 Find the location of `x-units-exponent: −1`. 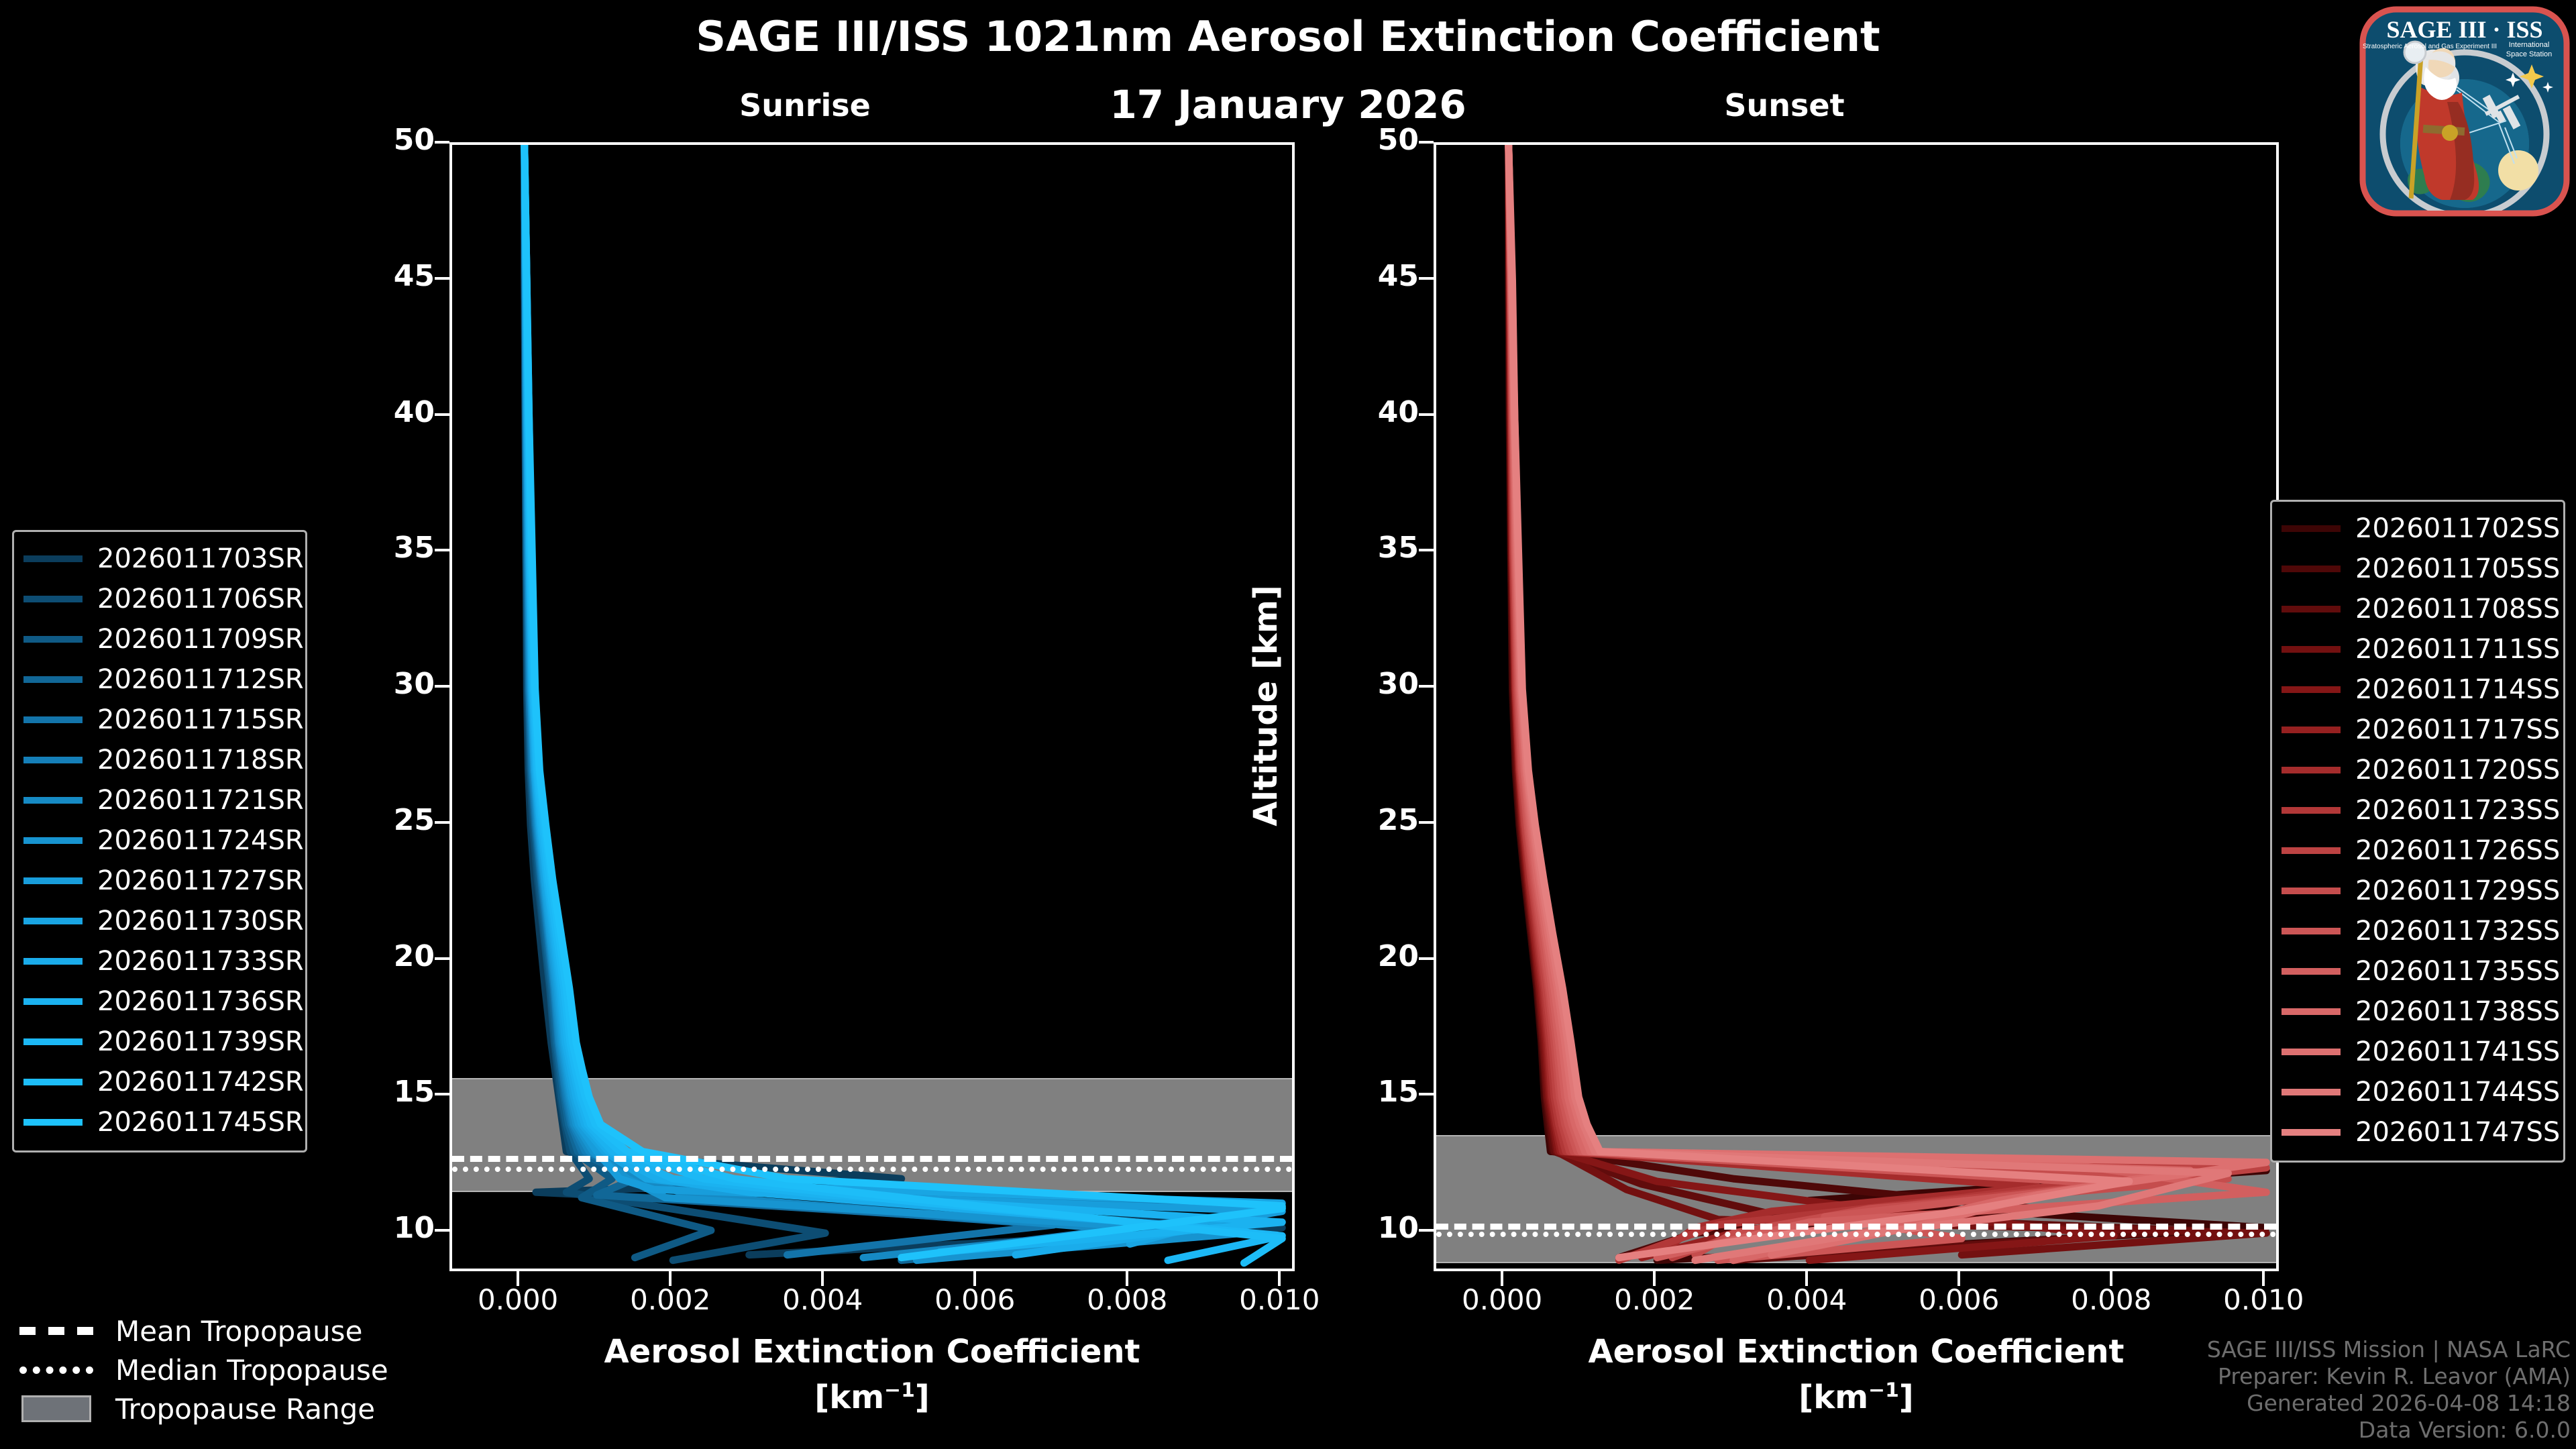

x-units-exponent: −1 is located at coordinates (899, 1390).